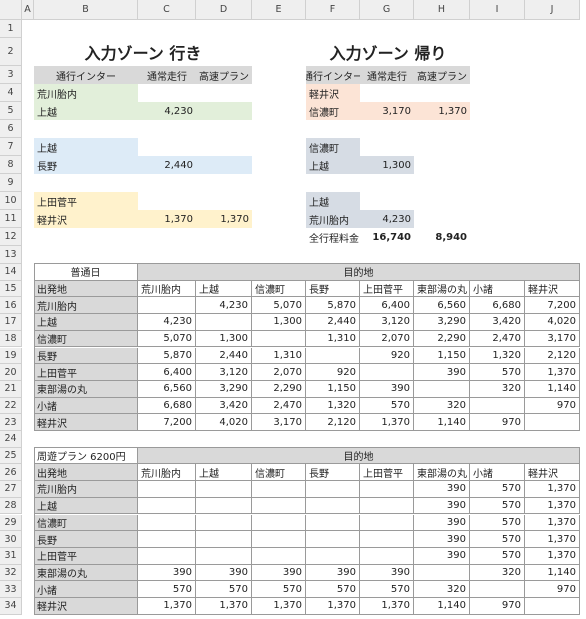  I want to click on cell-text: 4,020, so click(224, 422).